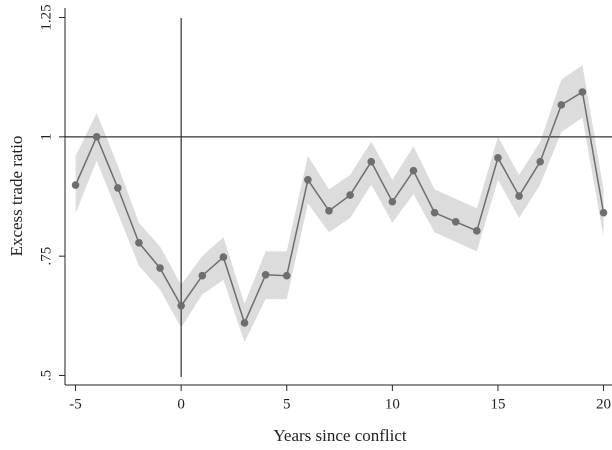  Describe the element at coordinates (75, 404) in the screenshot. I see `x-tick-label: -5` at that location.